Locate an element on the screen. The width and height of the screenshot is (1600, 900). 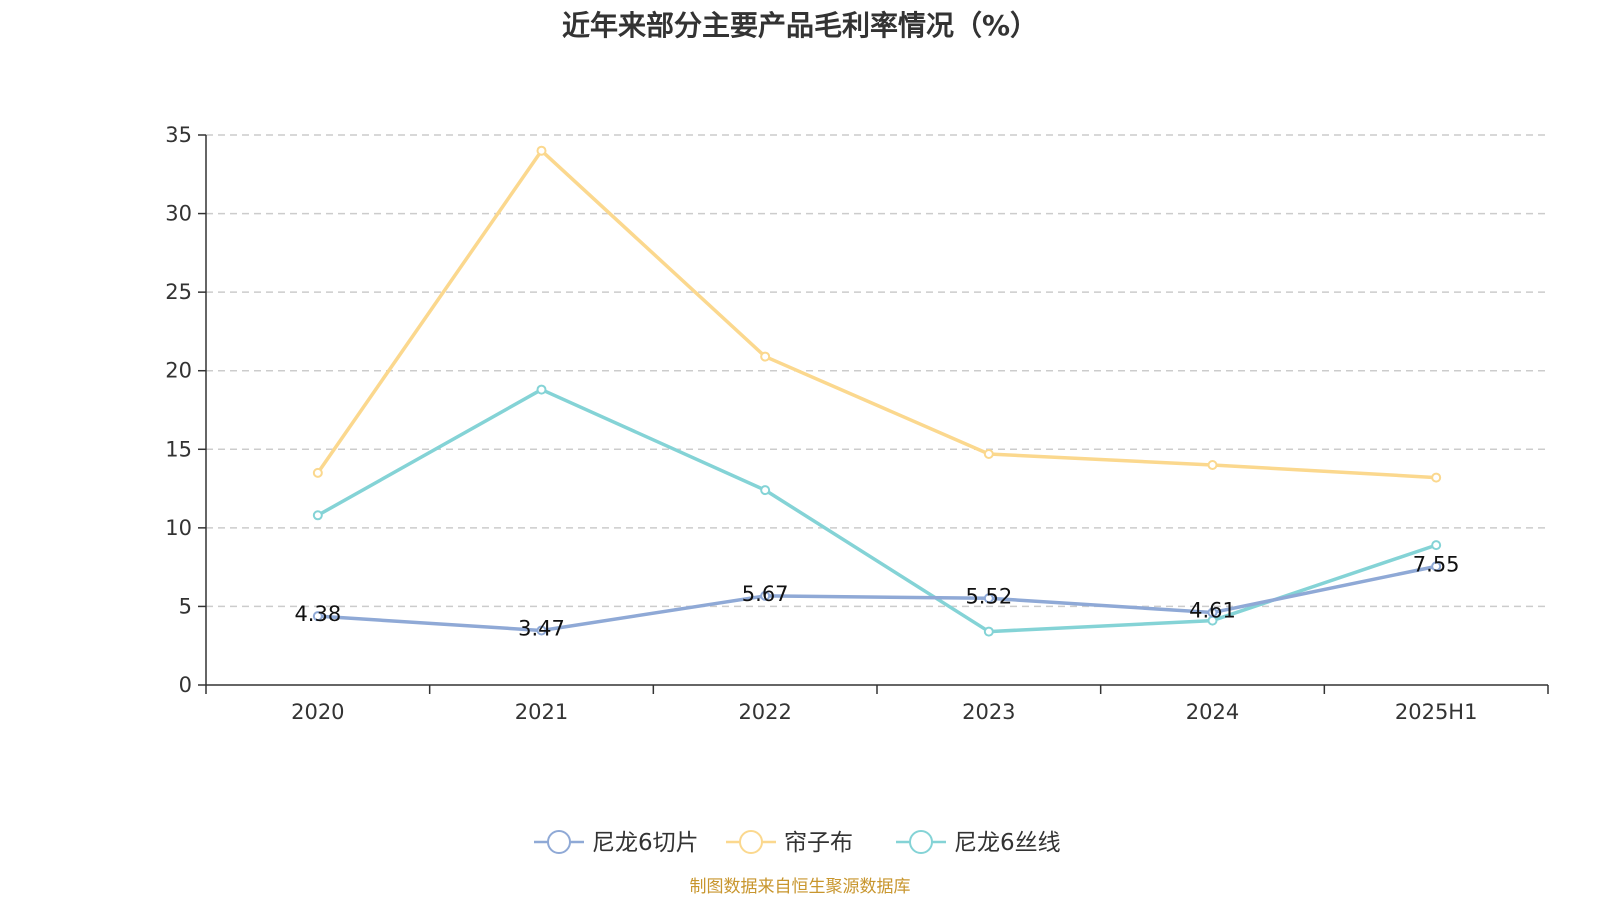
y-tick-label: 20 is located at coordinates (178, 371).